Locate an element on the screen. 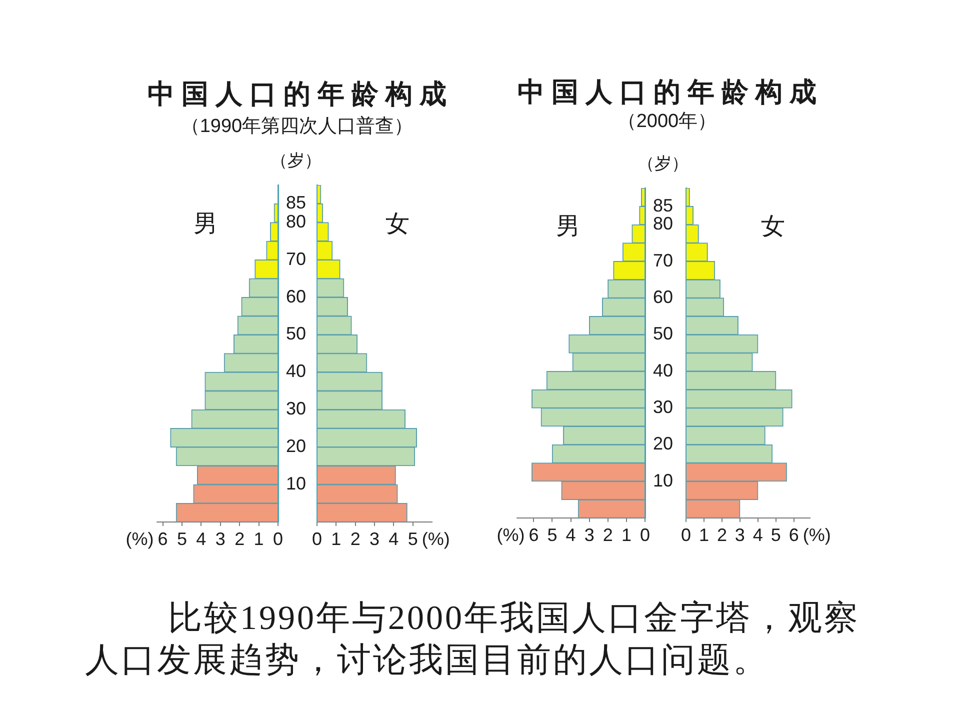  chart-subtitle: （2000年） is located at coordinates (667, 121).